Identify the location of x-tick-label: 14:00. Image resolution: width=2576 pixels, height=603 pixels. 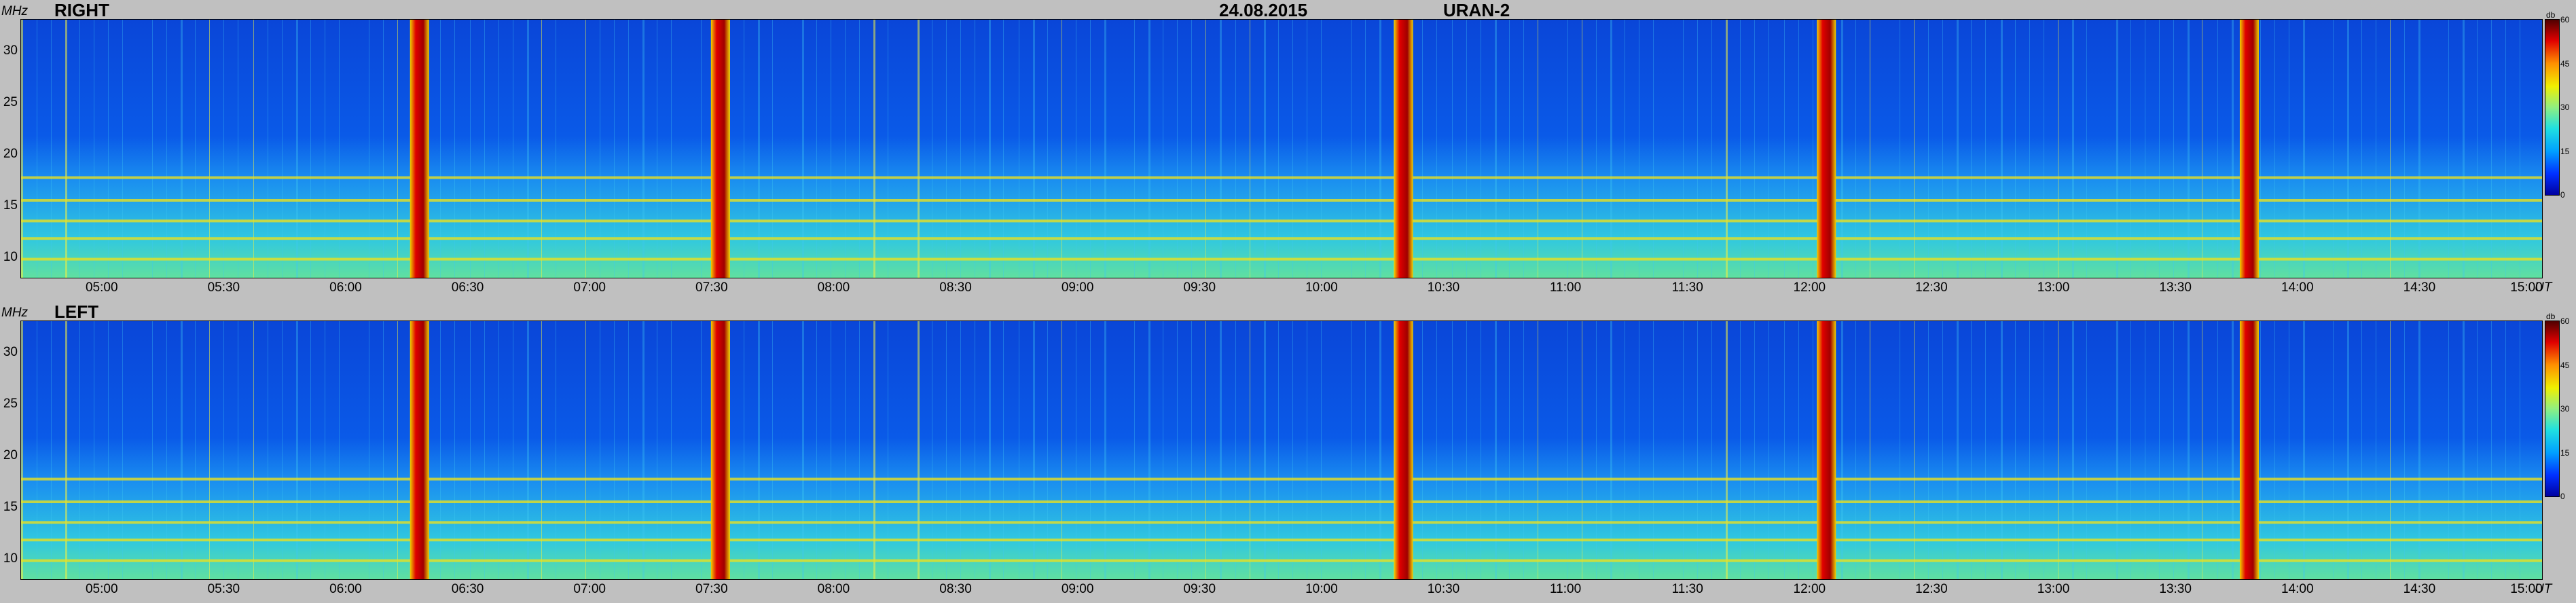
(2297, 287).